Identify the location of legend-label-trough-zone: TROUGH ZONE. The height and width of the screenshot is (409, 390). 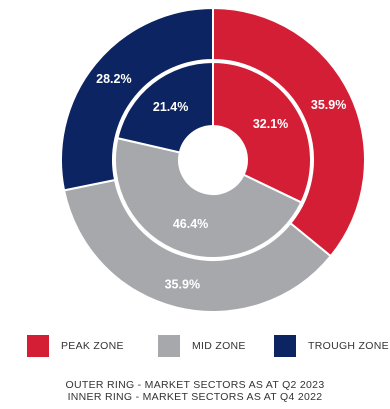
(348, 346).